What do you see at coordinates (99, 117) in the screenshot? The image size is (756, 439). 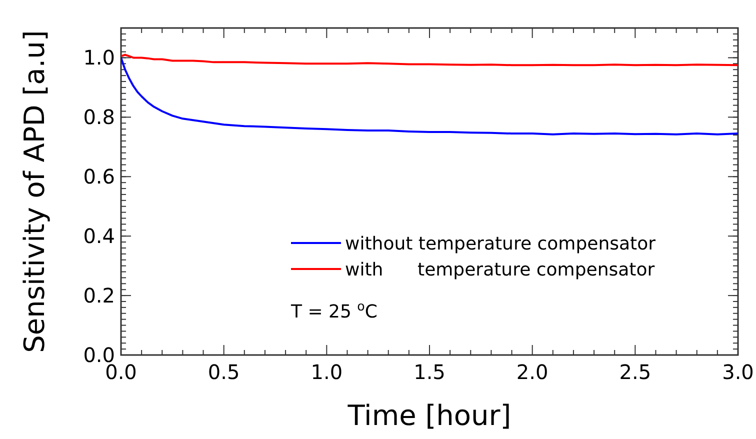 I see `y-tick-label: 0.8` at bounding box center [99, 117].